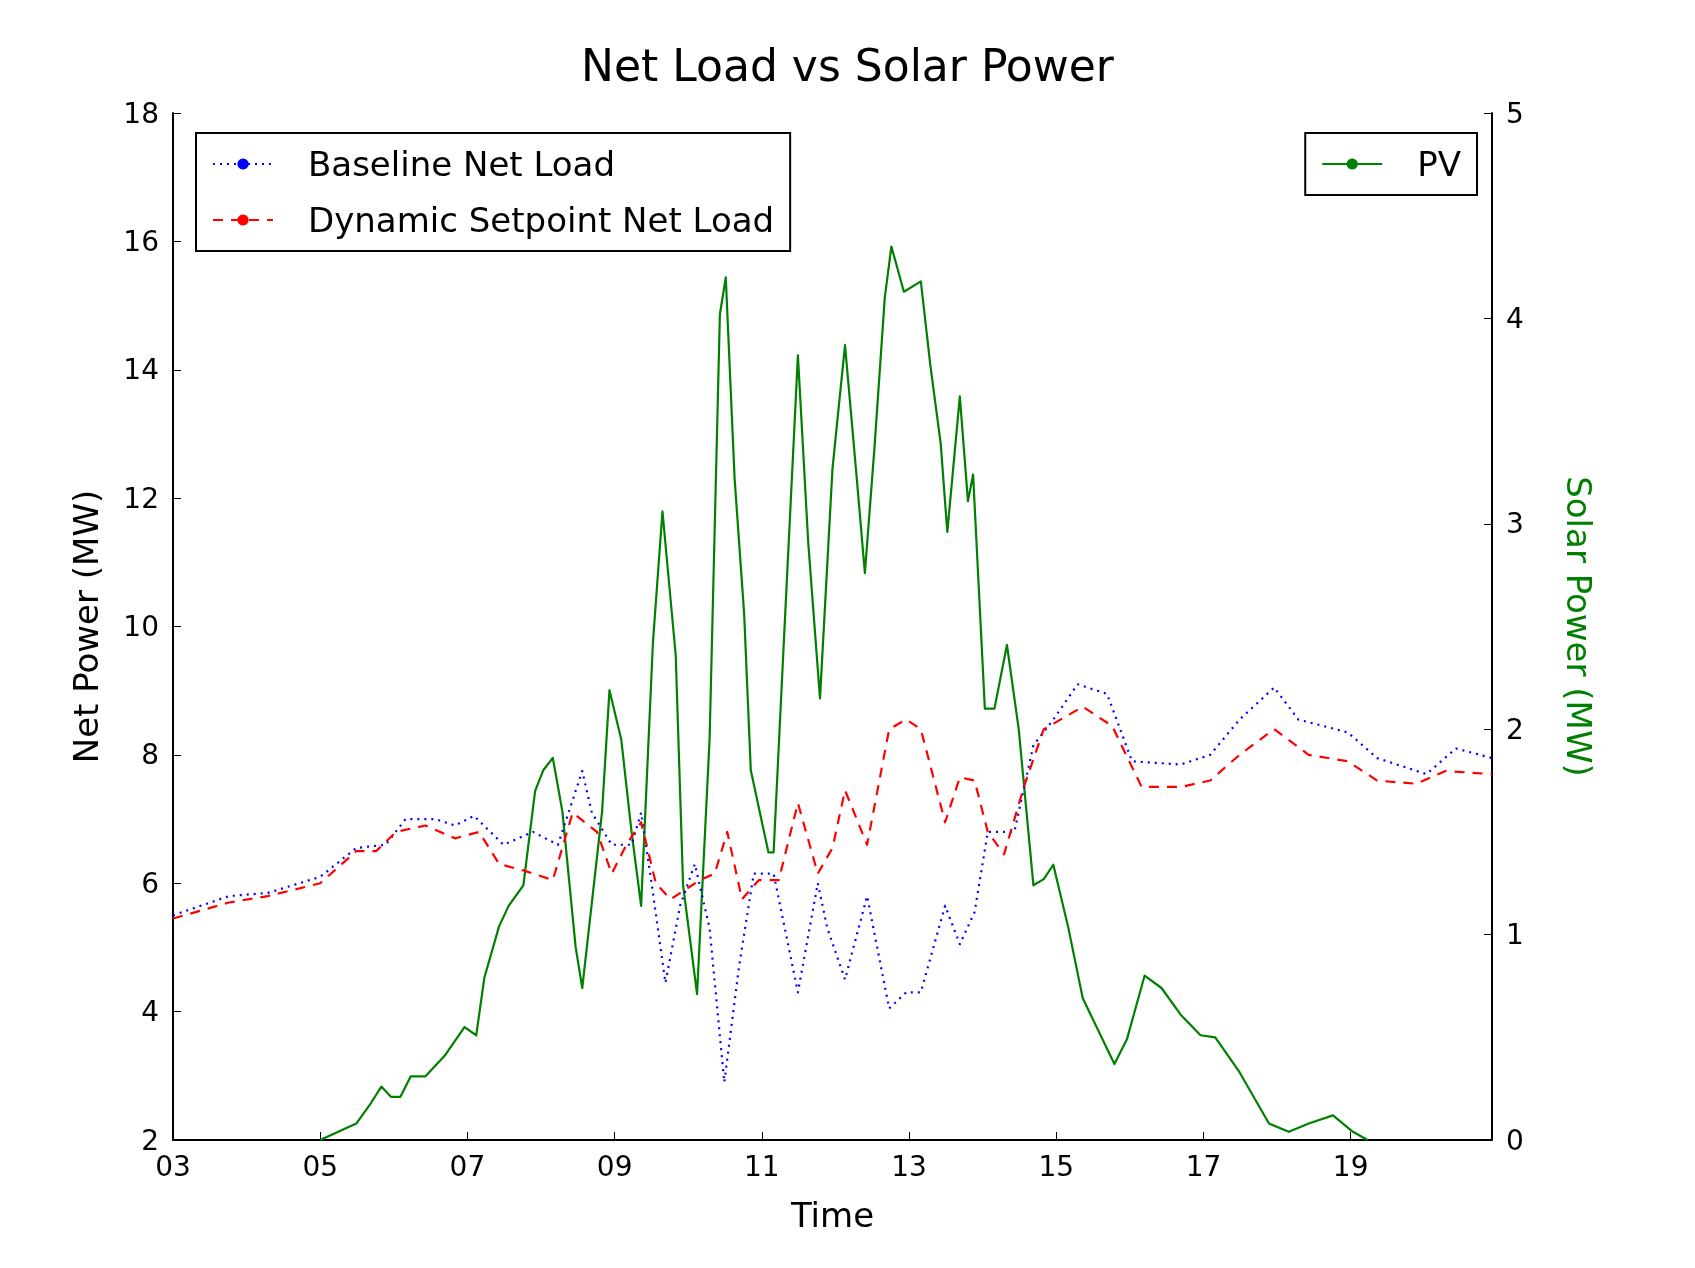 This screenshot has width=1695, height=1268. Describe the element at coordinates (141, 113) in the screenshot. I see `y-tick-label: 18` at that location.